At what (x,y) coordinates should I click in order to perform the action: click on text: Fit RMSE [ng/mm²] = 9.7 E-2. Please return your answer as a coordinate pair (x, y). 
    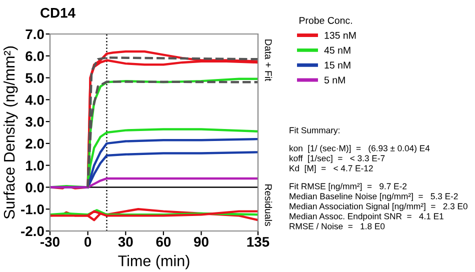
    Looking at the image, I should click on (348, 187).